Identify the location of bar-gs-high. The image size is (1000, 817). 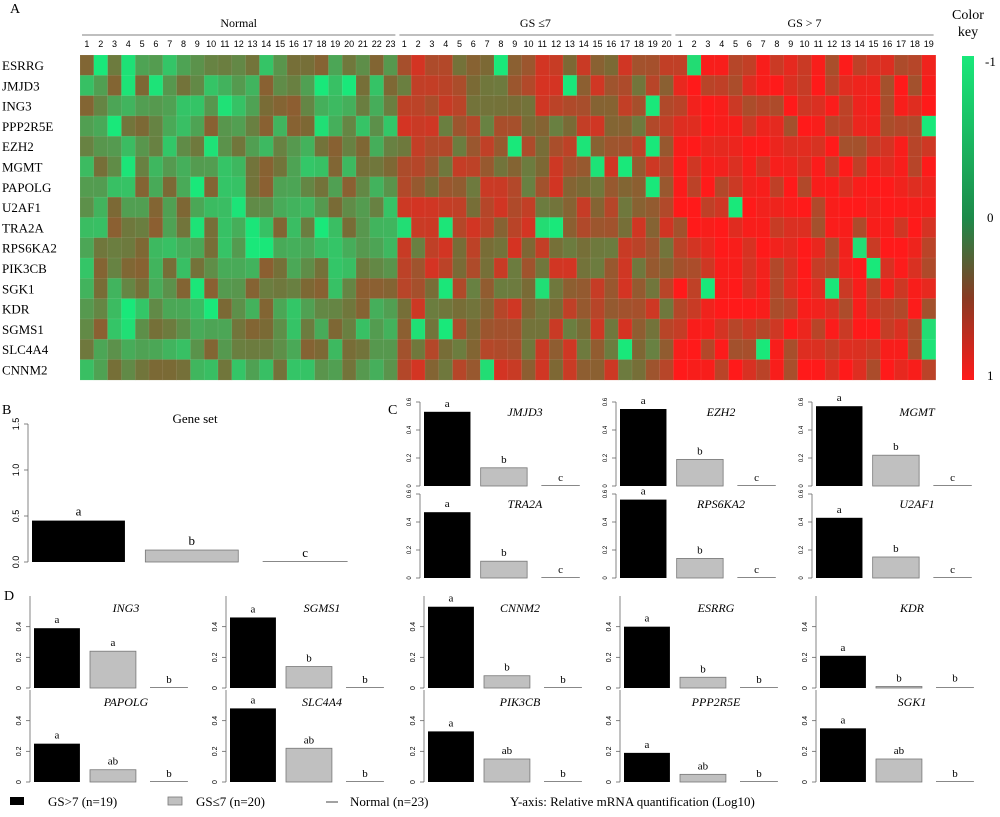
(451, 647).